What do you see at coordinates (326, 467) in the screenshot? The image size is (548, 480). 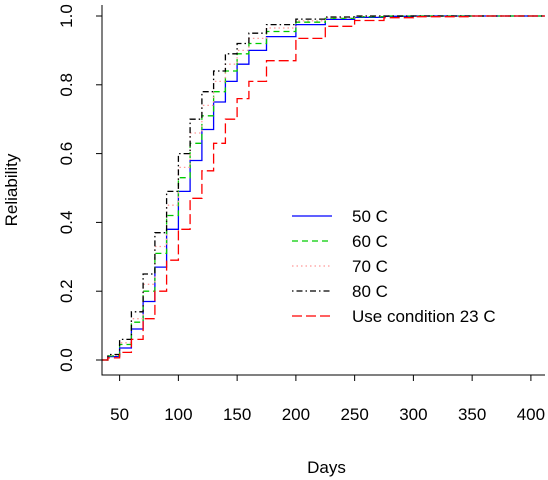 I see `x-axis-title: Days` at bounding box center [326, 467].